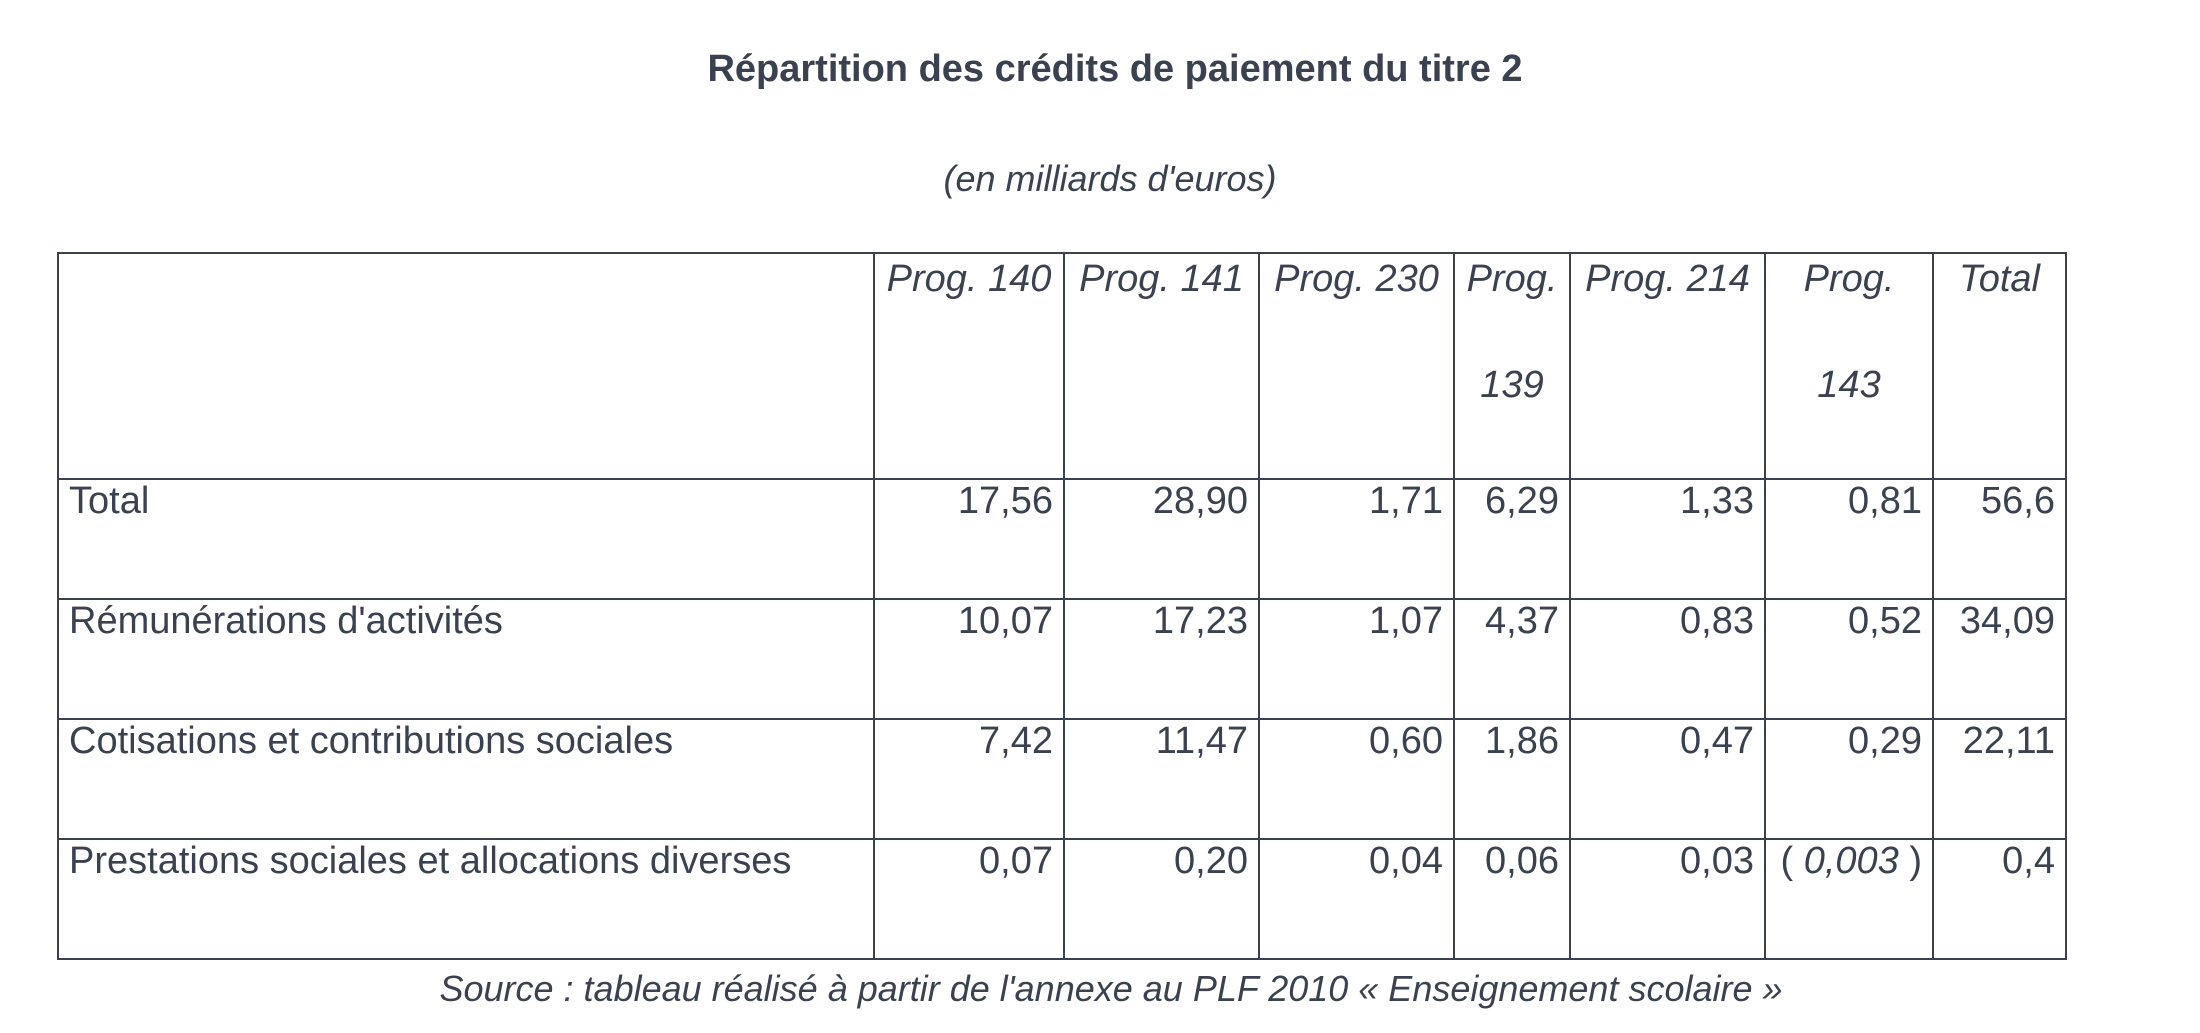 Image resolution: width=2200 pixels, height=1033 pixels. What do you see at coordinates (1999, 539) in the screenshot?
I see `table-cell: 56,6` at bounding box center [1999, 539].